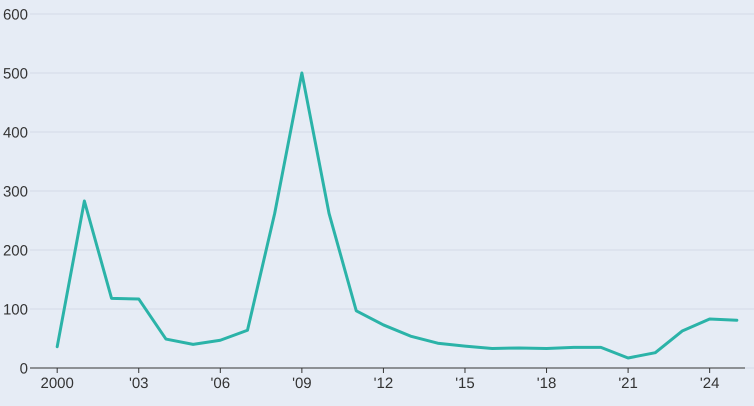  Describe the element at coordinates (628, 383) in the screenshot. I see `x-tick-label: '21` at that location.